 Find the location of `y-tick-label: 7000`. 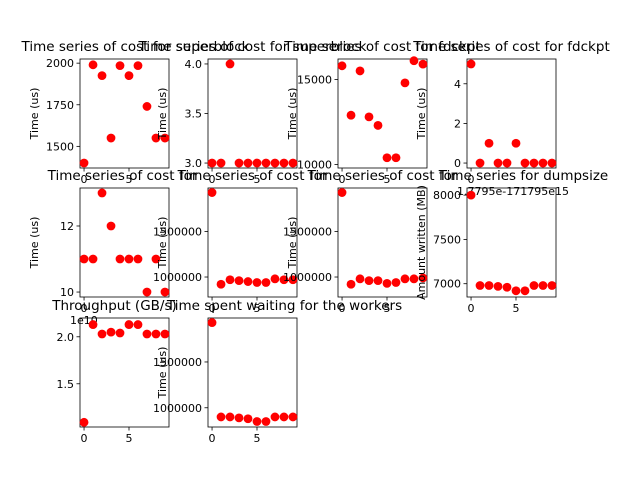

y-tick-label: 7000 is located at coordinates (447, 284).